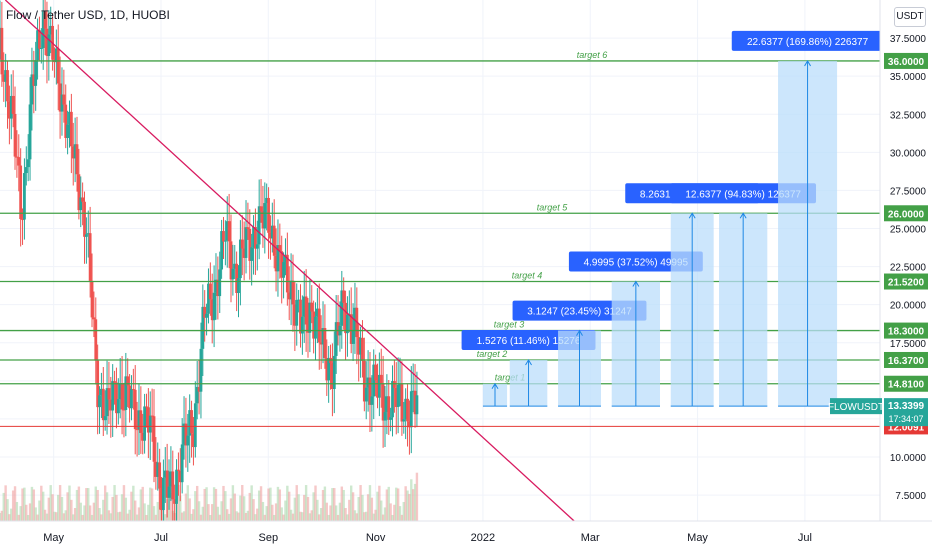 This screenshot has height=550, width=932. Describe the element at coordinates (492, 354) in the screenshot. I see `target-label: target 2` at that location.